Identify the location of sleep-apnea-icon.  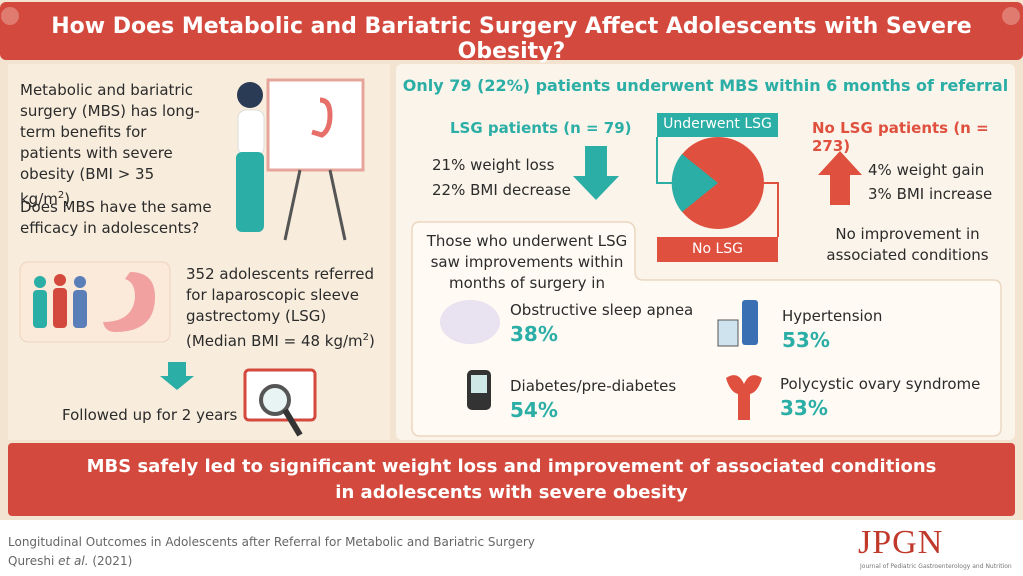
(470, 322).